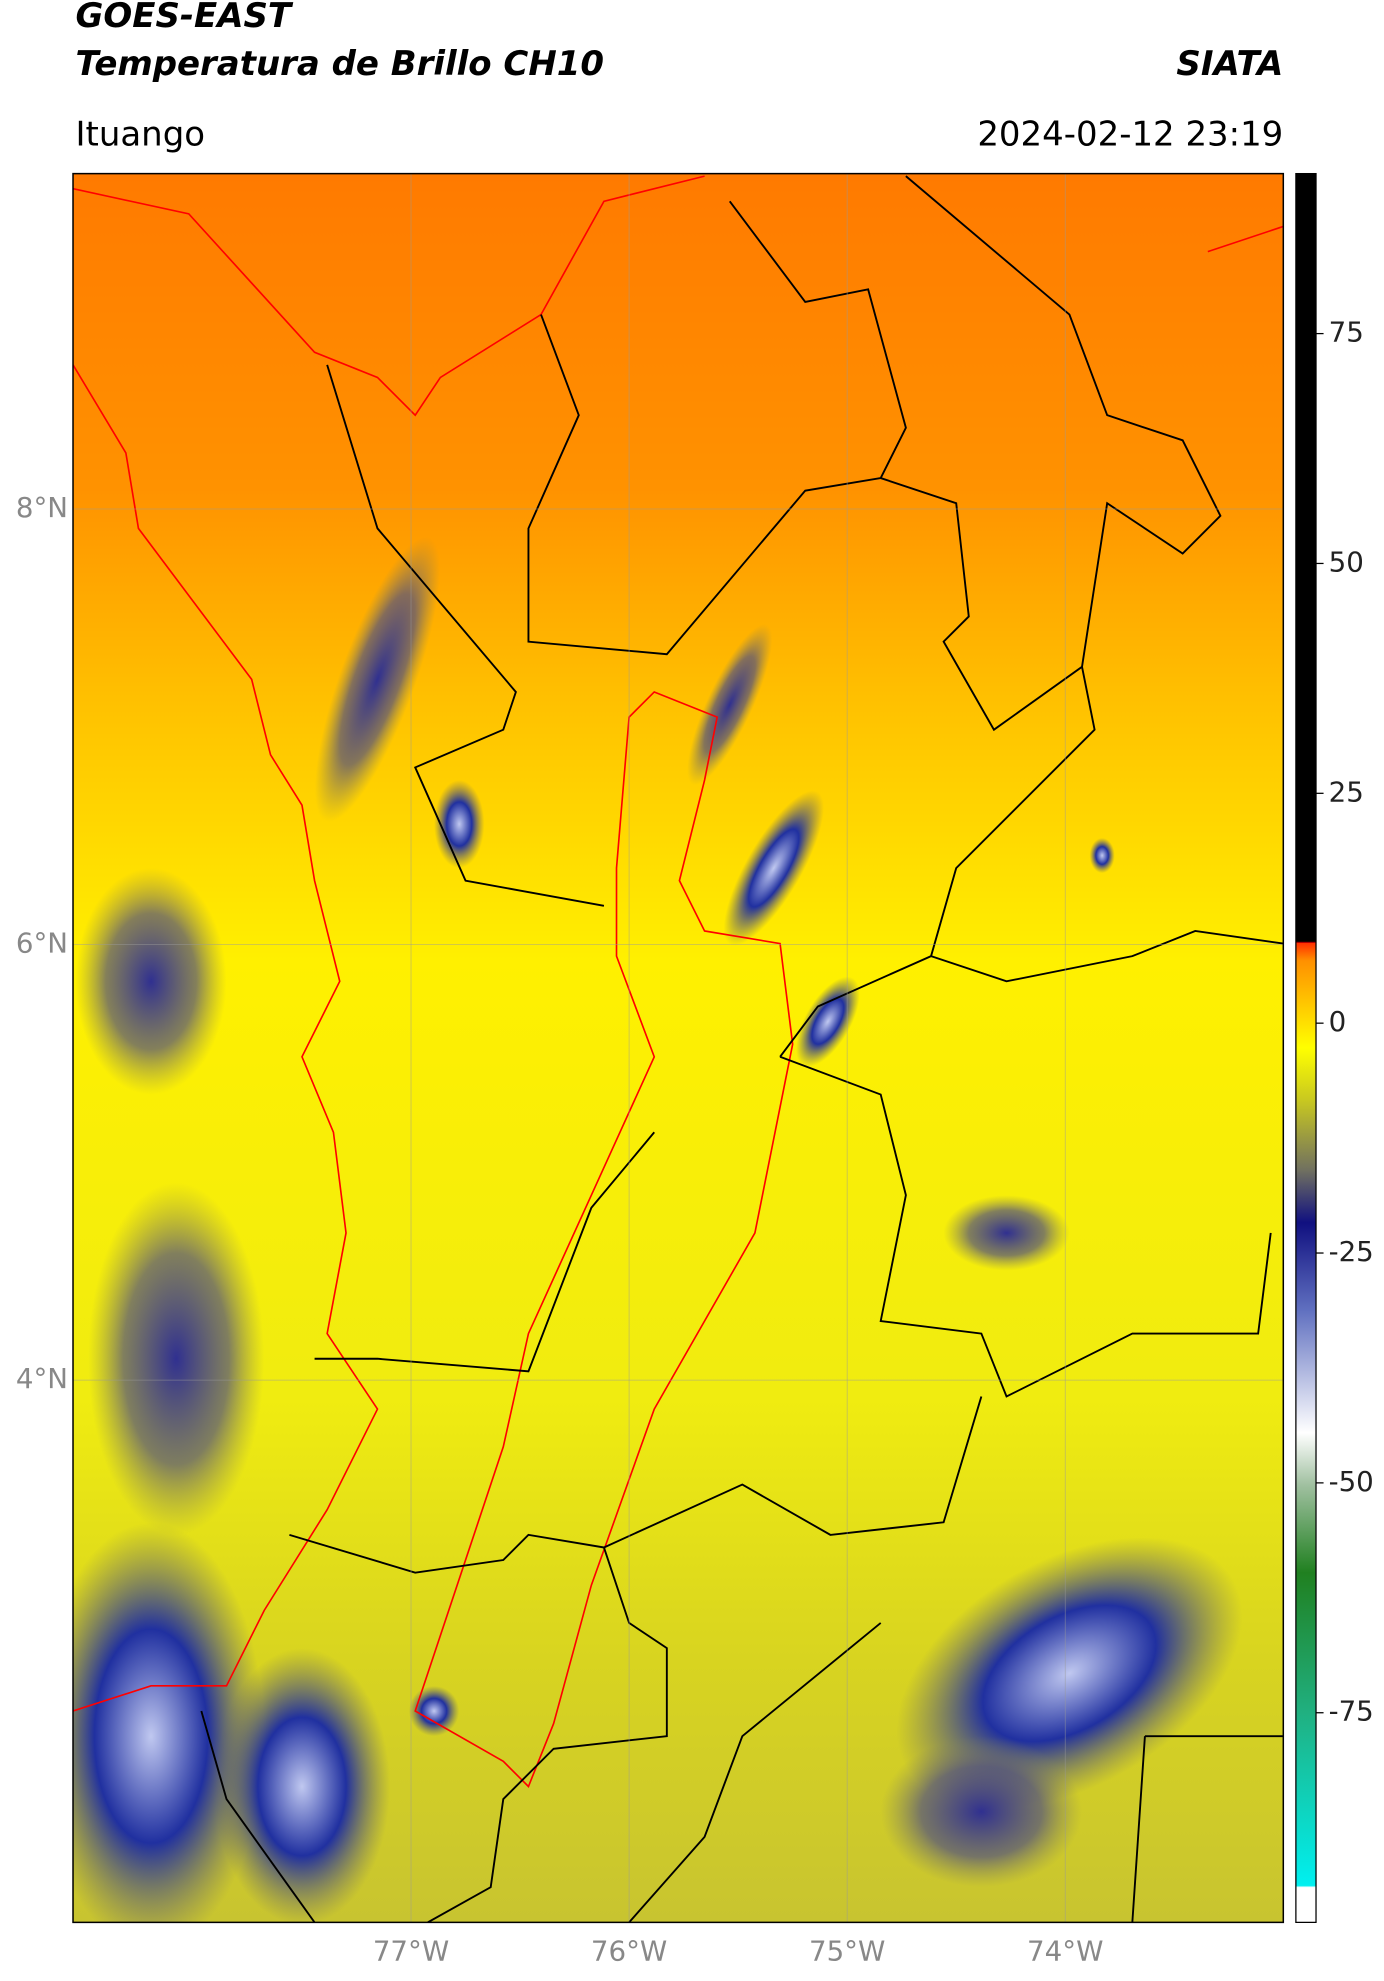 This screenshot has height=1981, width=1384. Describe the element at coordinates (1351, 1481) in the screenshot. I see `colorbar-tick-label: -50` at that location.